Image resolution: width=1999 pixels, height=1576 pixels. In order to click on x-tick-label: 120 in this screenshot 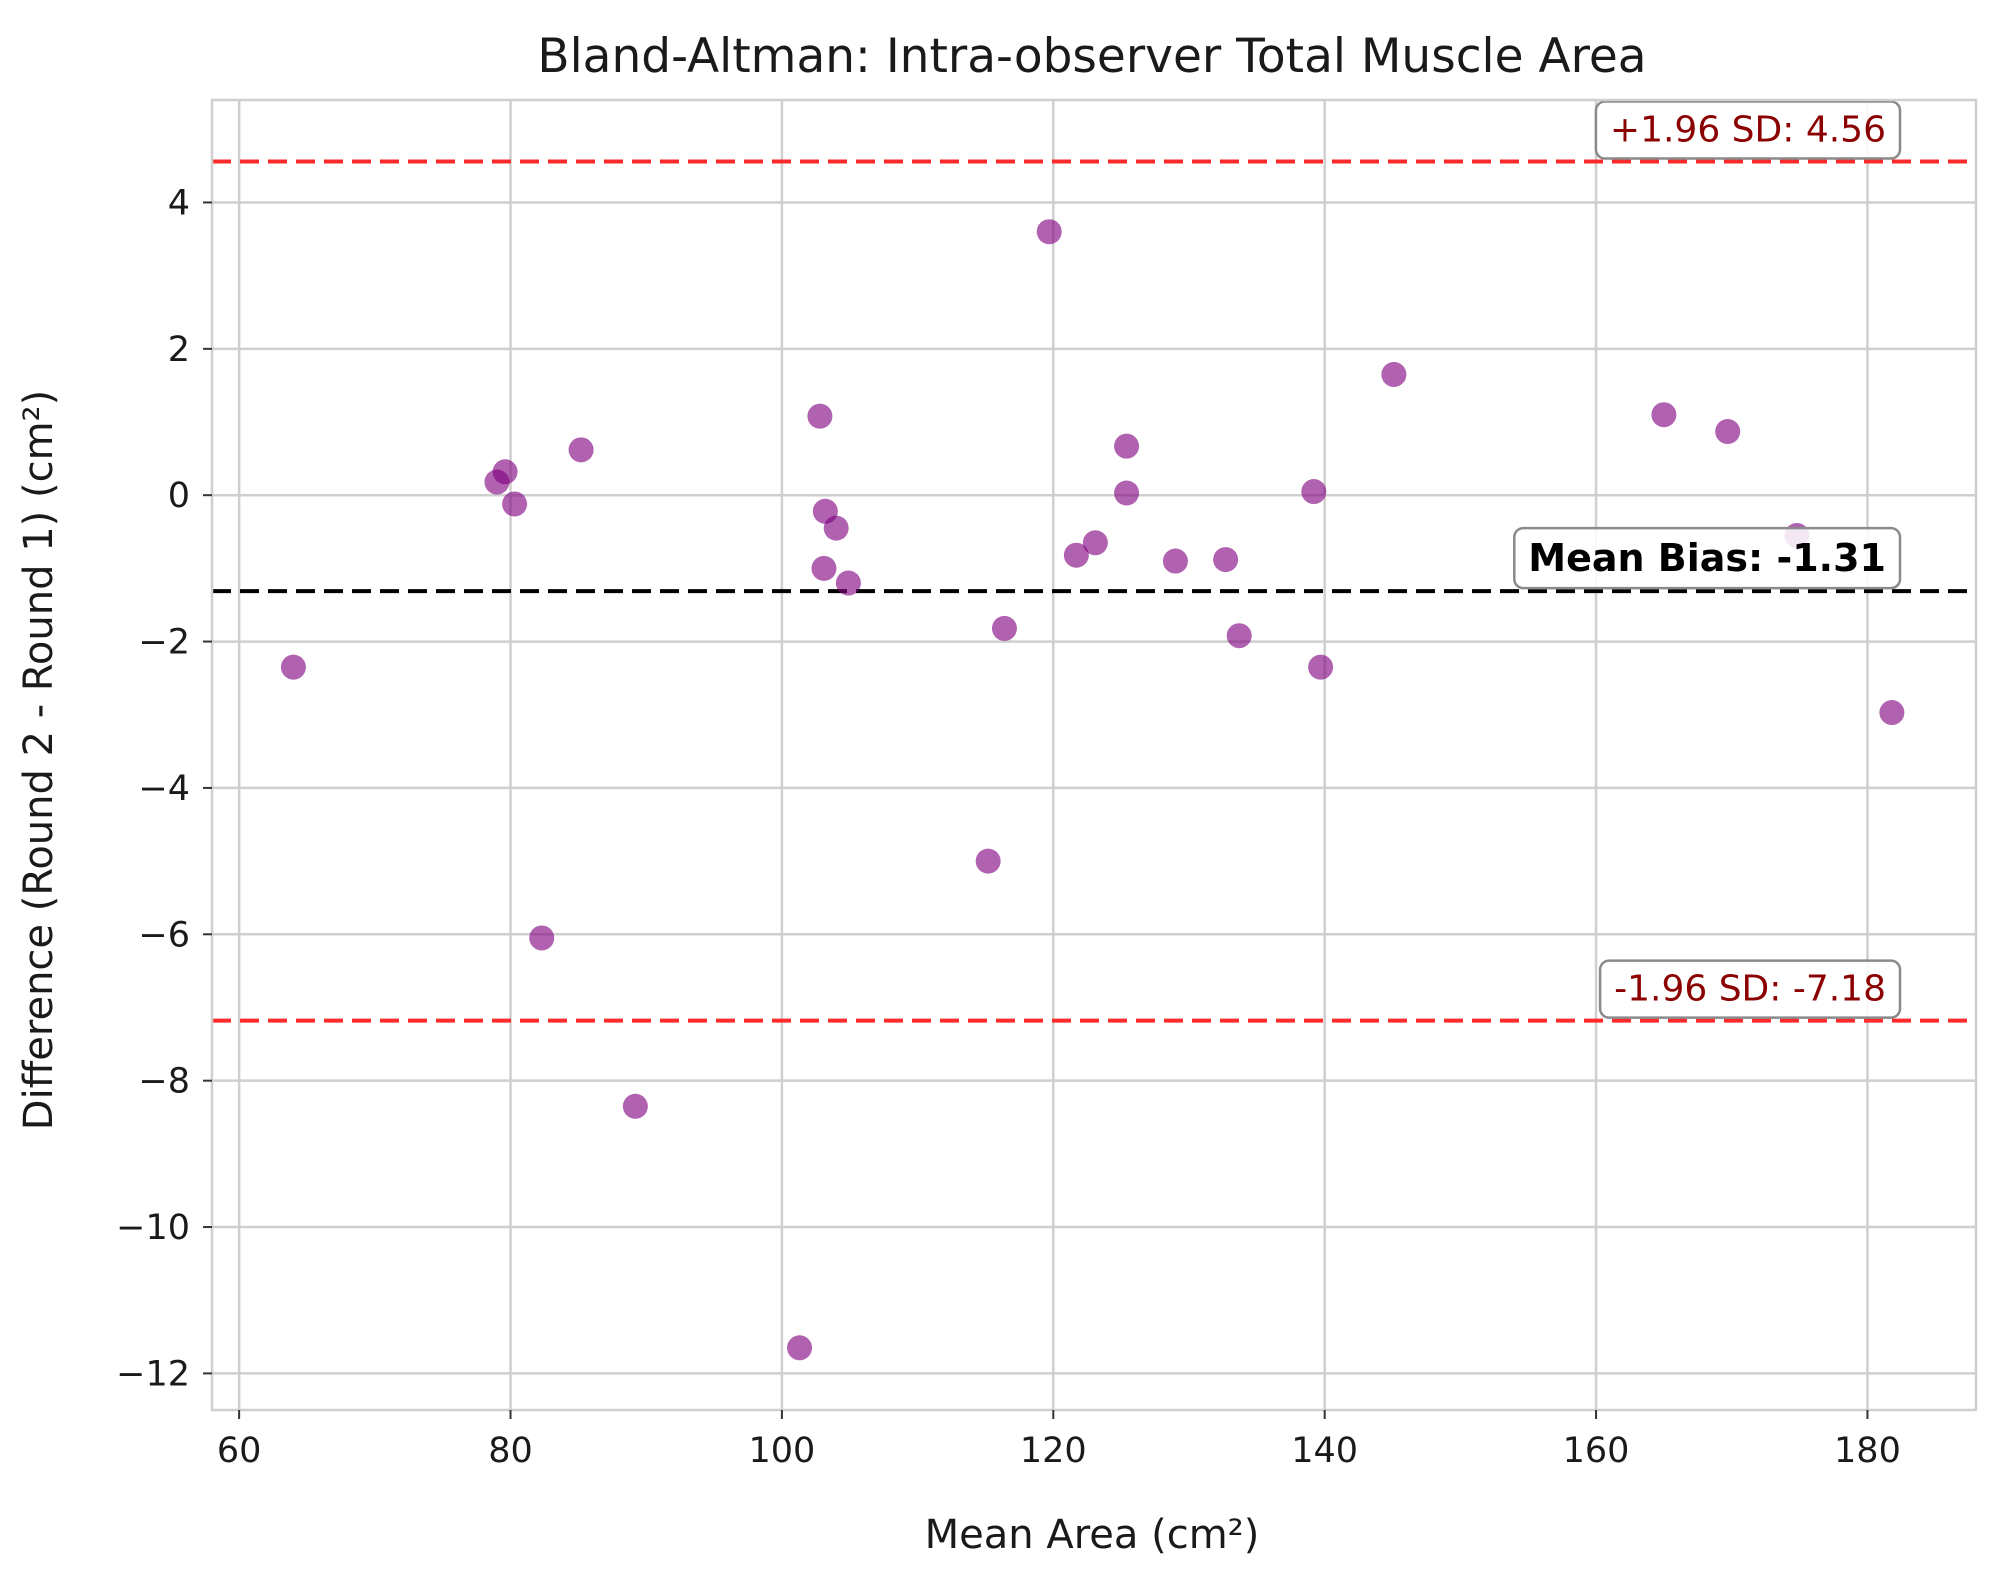, I will do `click(1053, 1451)`.